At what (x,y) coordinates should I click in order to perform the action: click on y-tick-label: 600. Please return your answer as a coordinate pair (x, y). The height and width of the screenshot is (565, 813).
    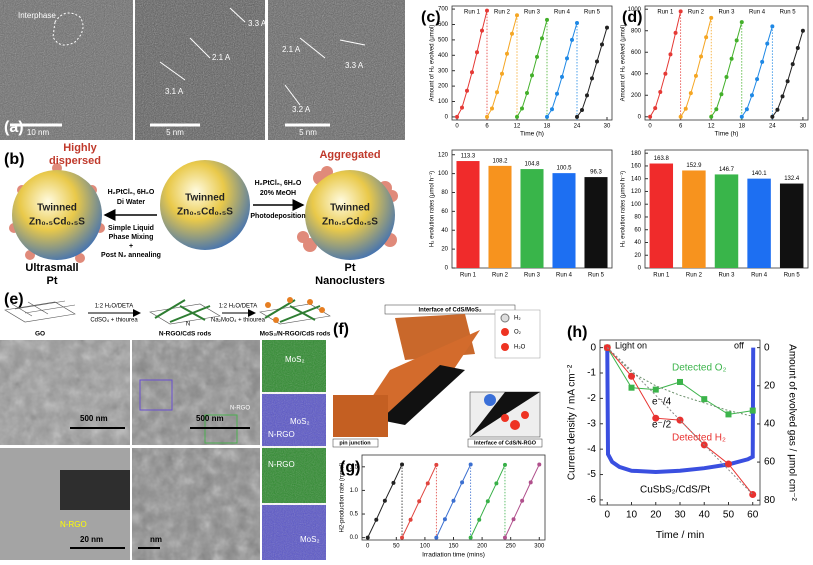
    Looking at the image, I should click on (443, 25).